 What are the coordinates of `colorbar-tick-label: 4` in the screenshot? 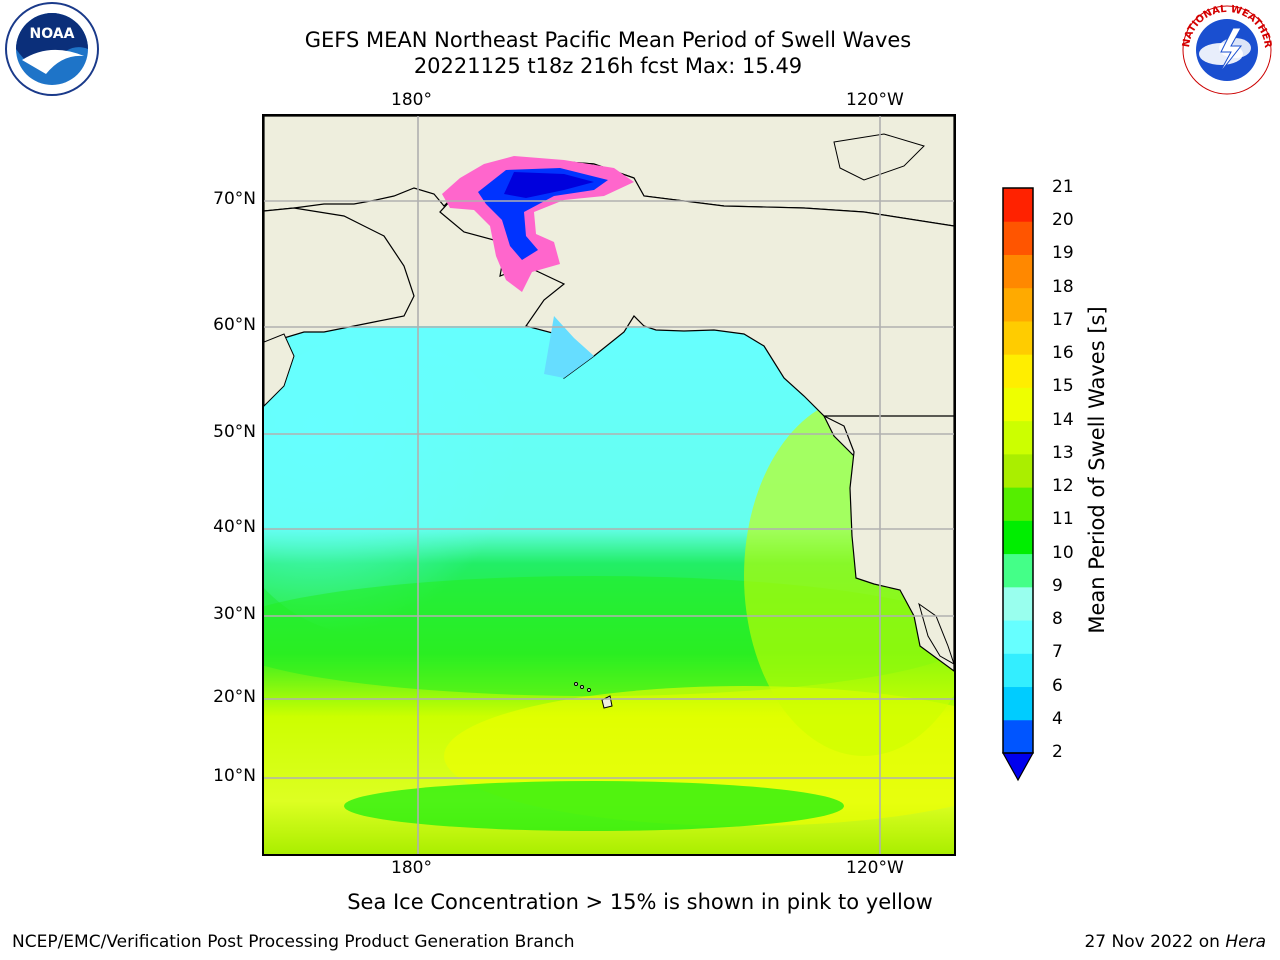 It's located at (1057, 718).